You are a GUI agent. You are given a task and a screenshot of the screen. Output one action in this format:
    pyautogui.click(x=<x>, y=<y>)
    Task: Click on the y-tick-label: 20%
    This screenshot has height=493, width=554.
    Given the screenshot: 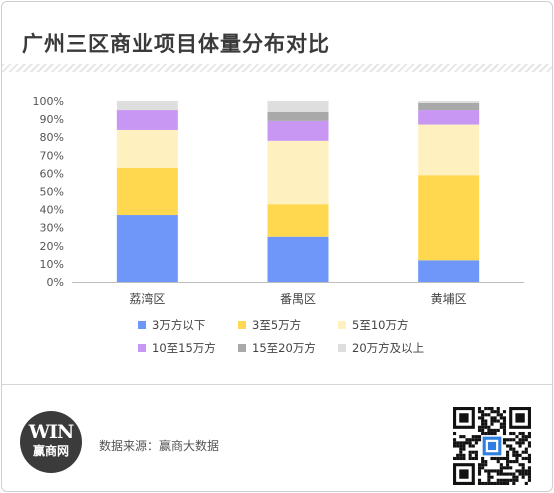 What is the action you would take?
    pyautogui.click(x=52, y=246)
    